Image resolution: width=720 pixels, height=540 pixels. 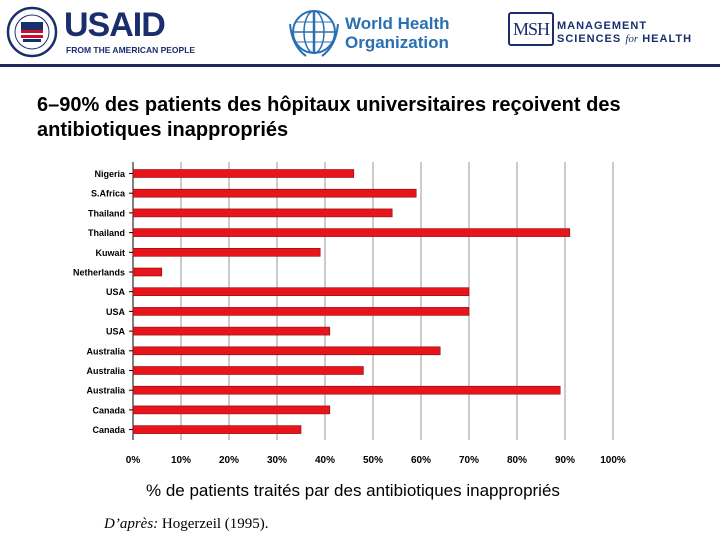 What do you see at coordinates (397, 33) in the screenshot?
I see `who-wordmark: World Health Organization` at bounding box center [397, 33].